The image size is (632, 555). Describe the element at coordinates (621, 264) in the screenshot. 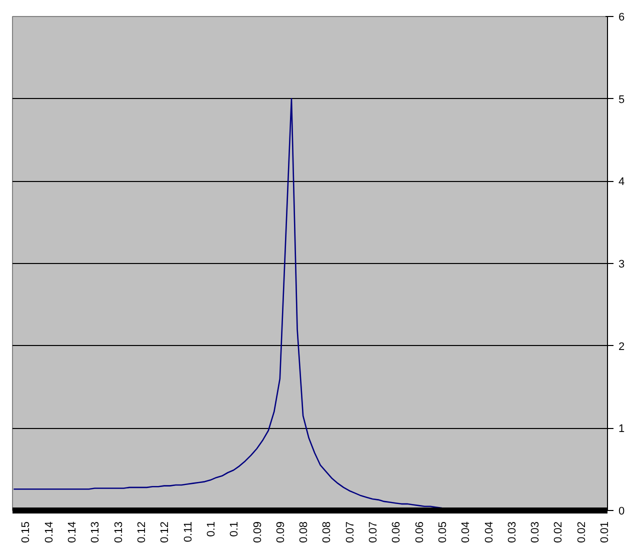

I see `y-tick-label: 3` at that location.